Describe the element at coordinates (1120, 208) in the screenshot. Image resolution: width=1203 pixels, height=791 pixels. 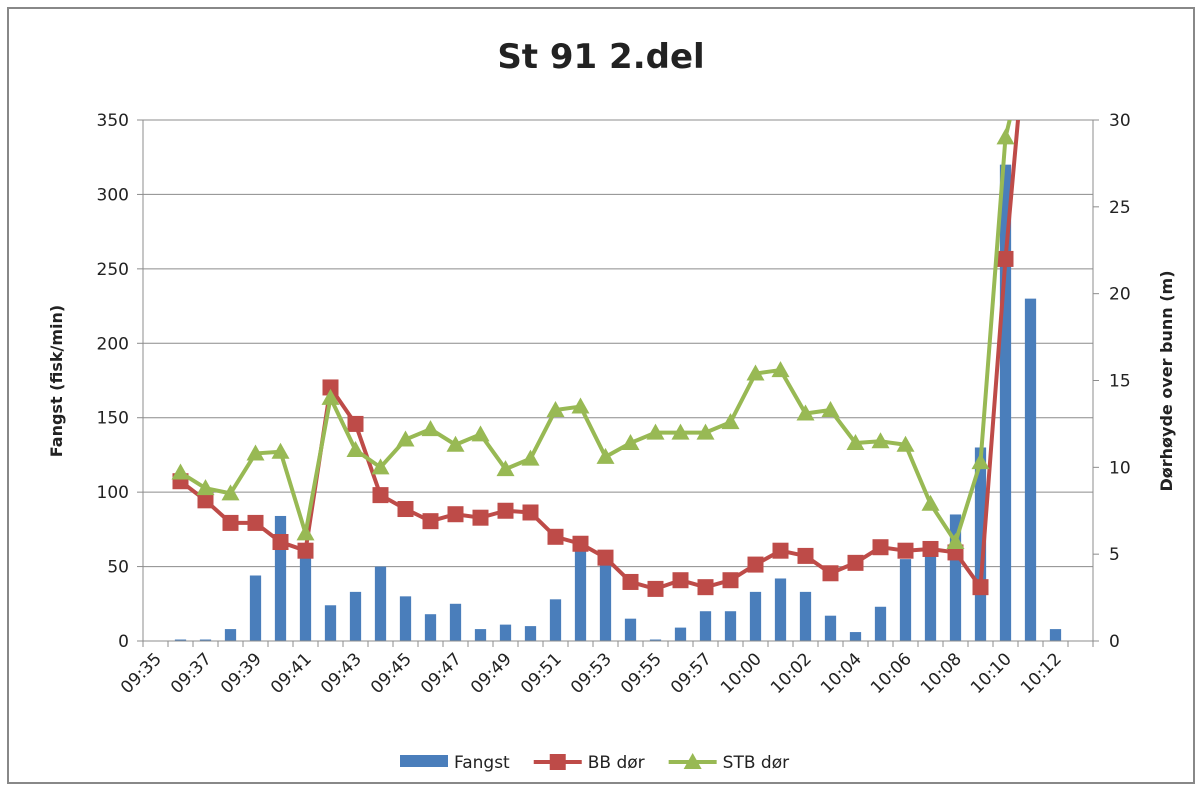
I see `y2-tick-label: 25` at that location.